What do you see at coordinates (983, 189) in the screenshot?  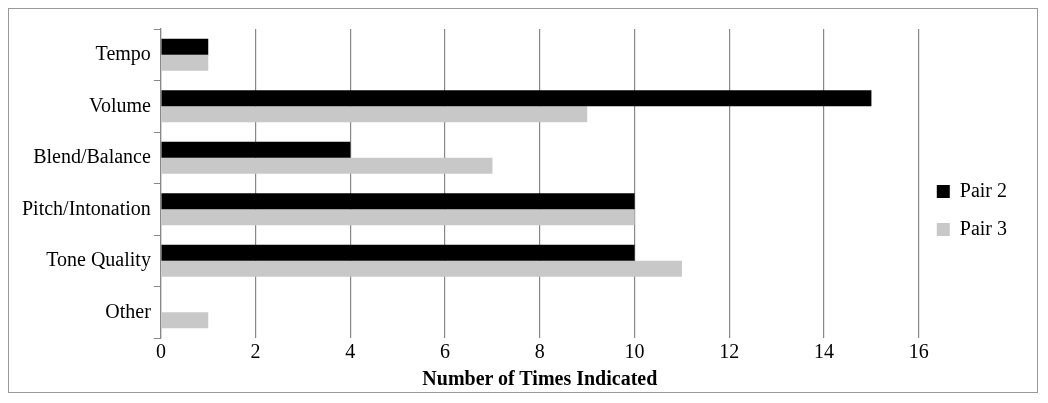 I see `legend-label: Pair 2` at bounding box center [983, 189].